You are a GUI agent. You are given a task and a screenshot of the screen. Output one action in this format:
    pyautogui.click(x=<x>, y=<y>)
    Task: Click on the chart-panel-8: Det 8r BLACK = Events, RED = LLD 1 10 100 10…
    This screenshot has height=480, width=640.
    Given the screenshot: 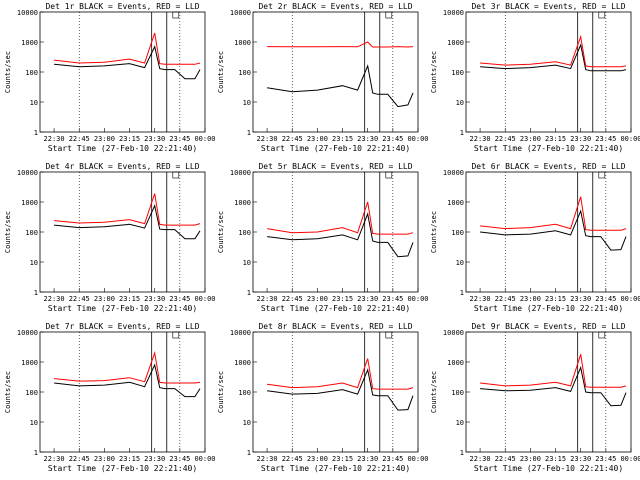 What is the action you would take?
    pyautogui.click(x=321, y=400)
    